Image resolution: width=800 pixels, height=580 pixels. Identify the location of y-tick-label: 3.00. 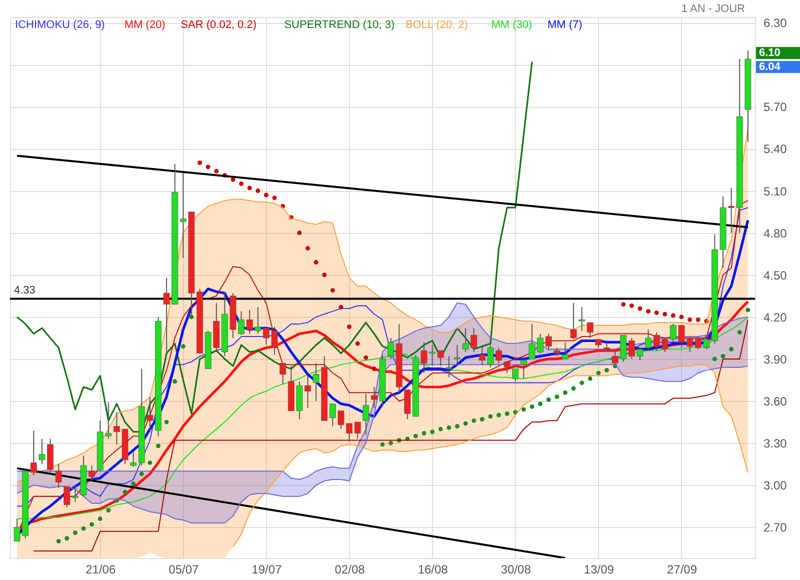
(776, 485).